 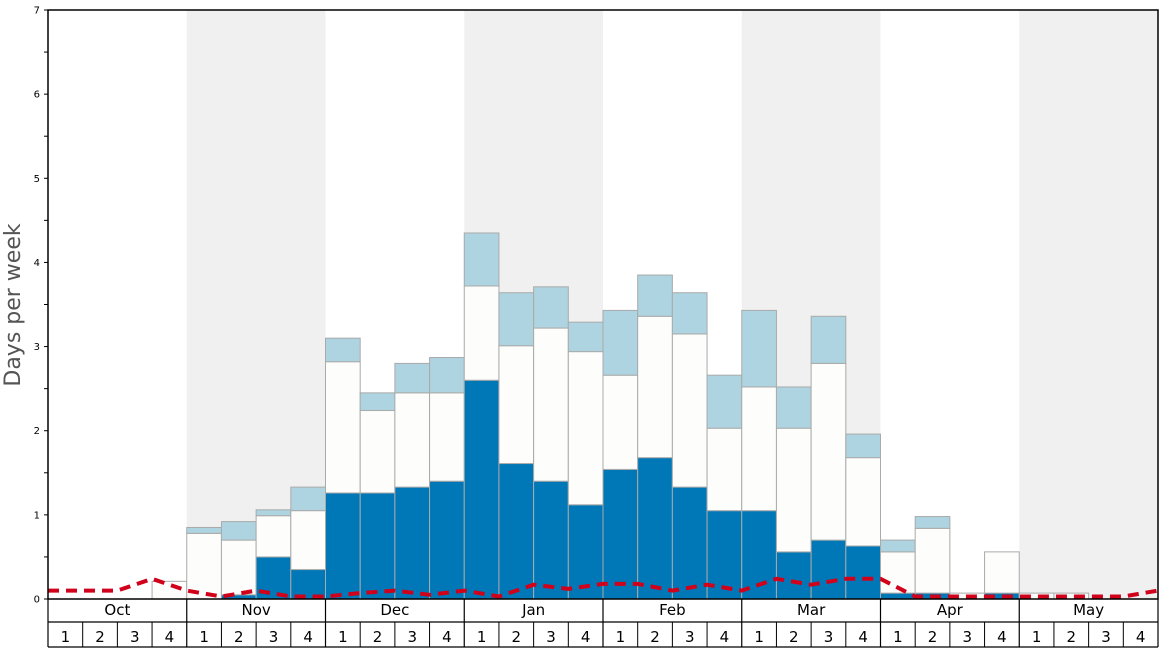 I want to click on y-tick-label: 0, so click(x=37, y=600).